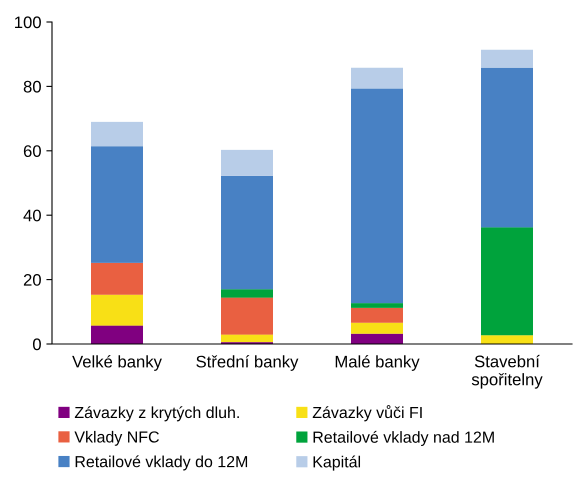 The height and width of the screenshot is (481, 573). I want to click on x-tick-label: Malé banky, so click(378, 363).